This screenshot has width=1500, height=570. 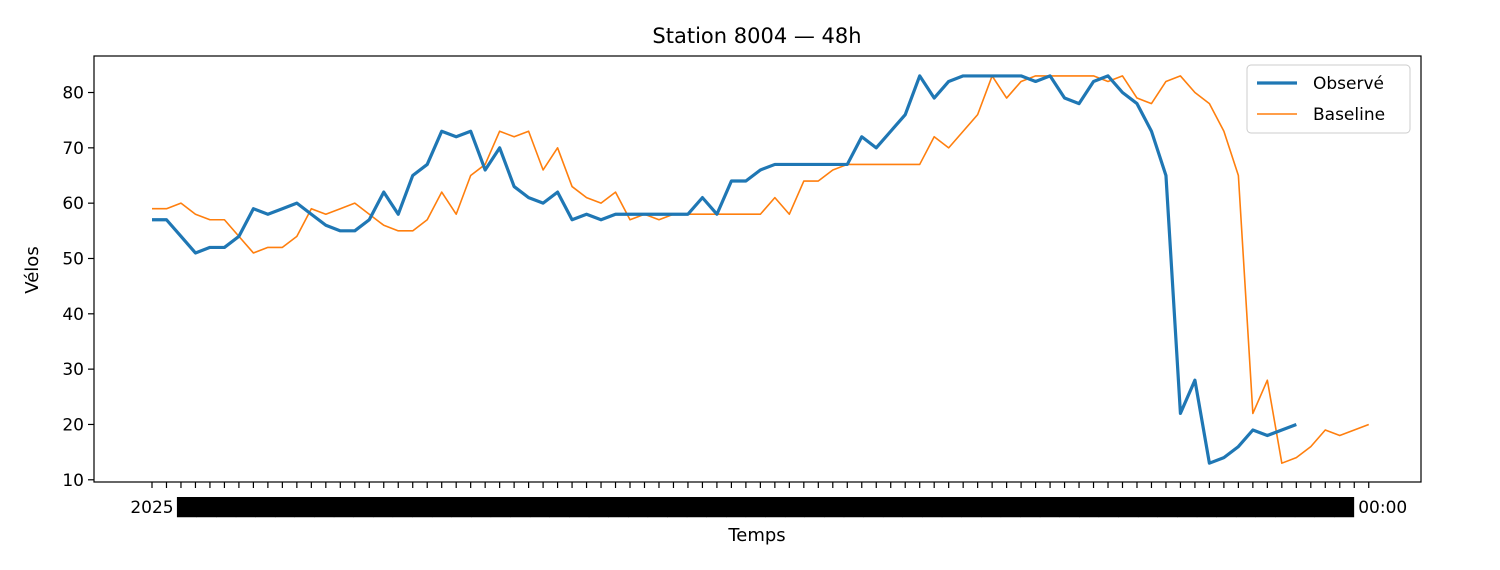 I want to click on legend: Observé Baseline, so click(x=1328, y=99).